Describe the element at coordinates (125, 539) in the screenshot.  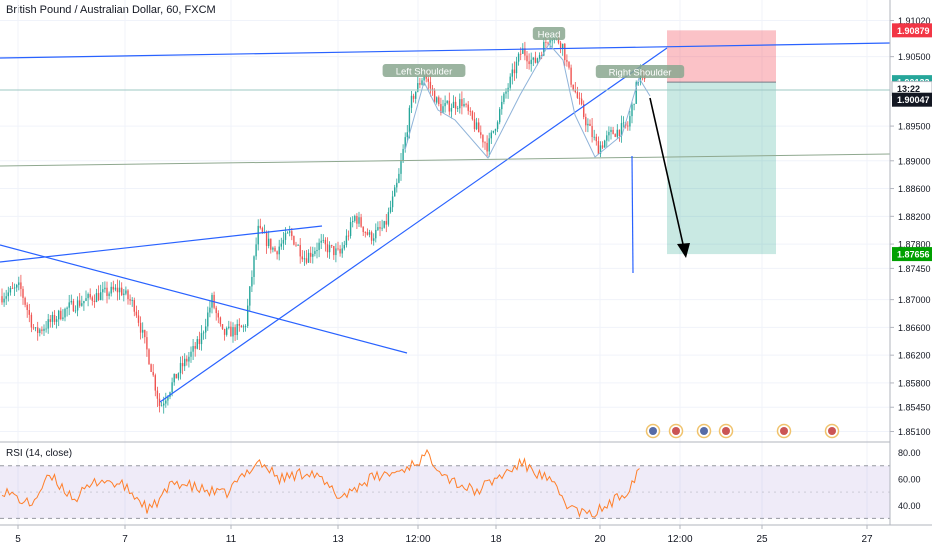
I see `time-tick-label: 7` at that location.